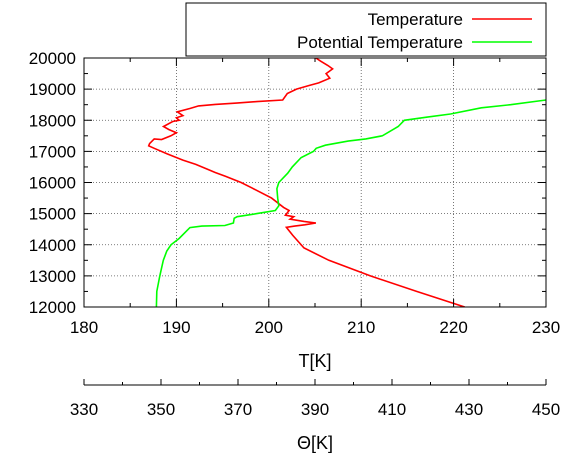 Image resolution: width=567 pixels, height=459 pixels. Describe the element at coordinates (84, 409) in the screenshot. I see `secondary-tick-label: 330` at that location.